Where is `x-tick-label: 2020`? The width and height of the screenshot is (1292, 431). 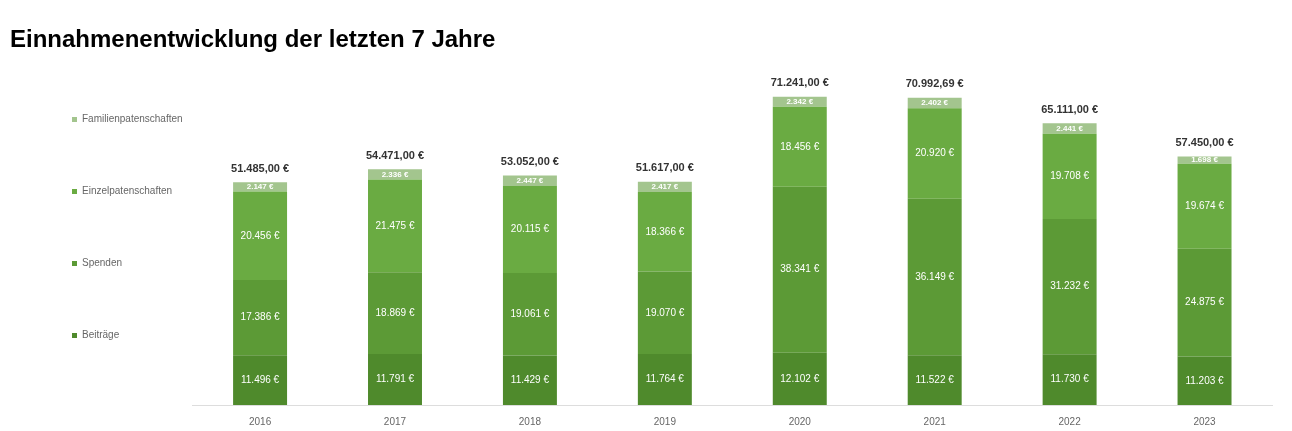
x-tick-label: 2020 is located at coordinates (800, 421).